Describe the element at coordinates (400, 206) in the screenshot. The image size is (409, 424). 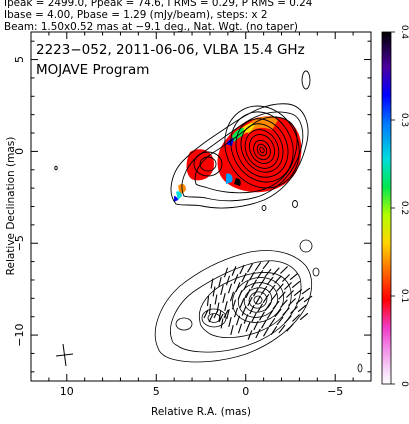
I see `colorbar-ticks: 0 0.1 0.2 0.3 0.4` at that location.